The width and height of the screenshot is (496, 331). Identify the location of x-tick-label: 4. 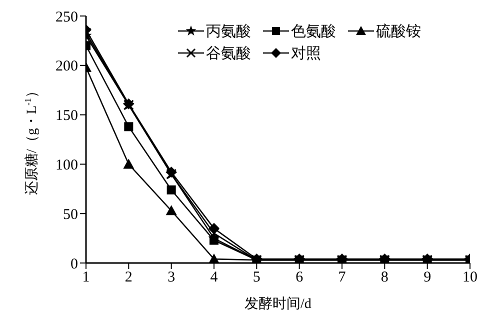
(214, 278).